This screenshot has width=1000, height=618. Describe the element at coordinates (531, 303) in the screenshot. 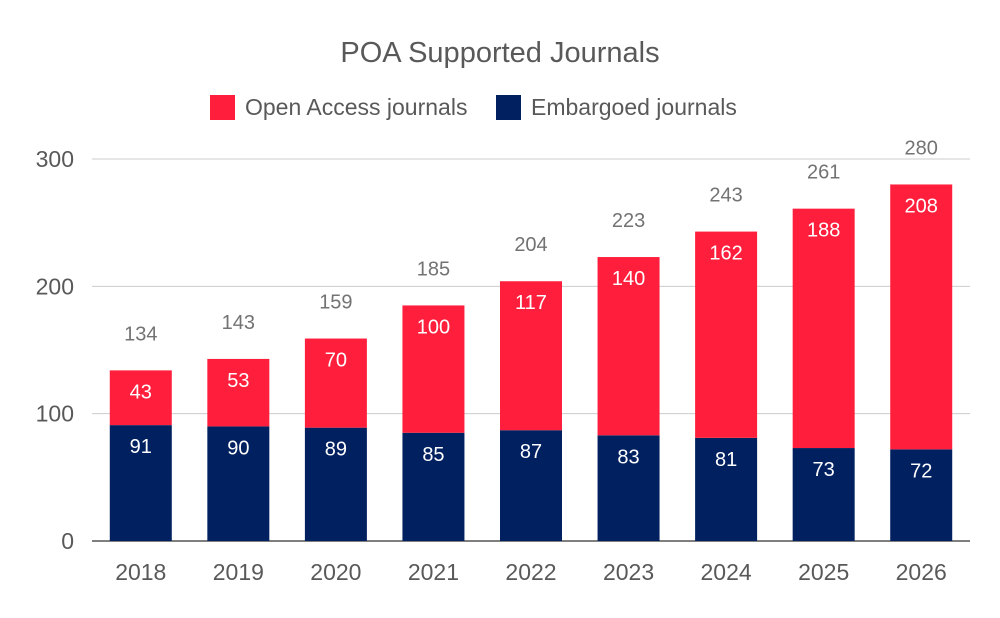

I see `data-label: 117` at that location.